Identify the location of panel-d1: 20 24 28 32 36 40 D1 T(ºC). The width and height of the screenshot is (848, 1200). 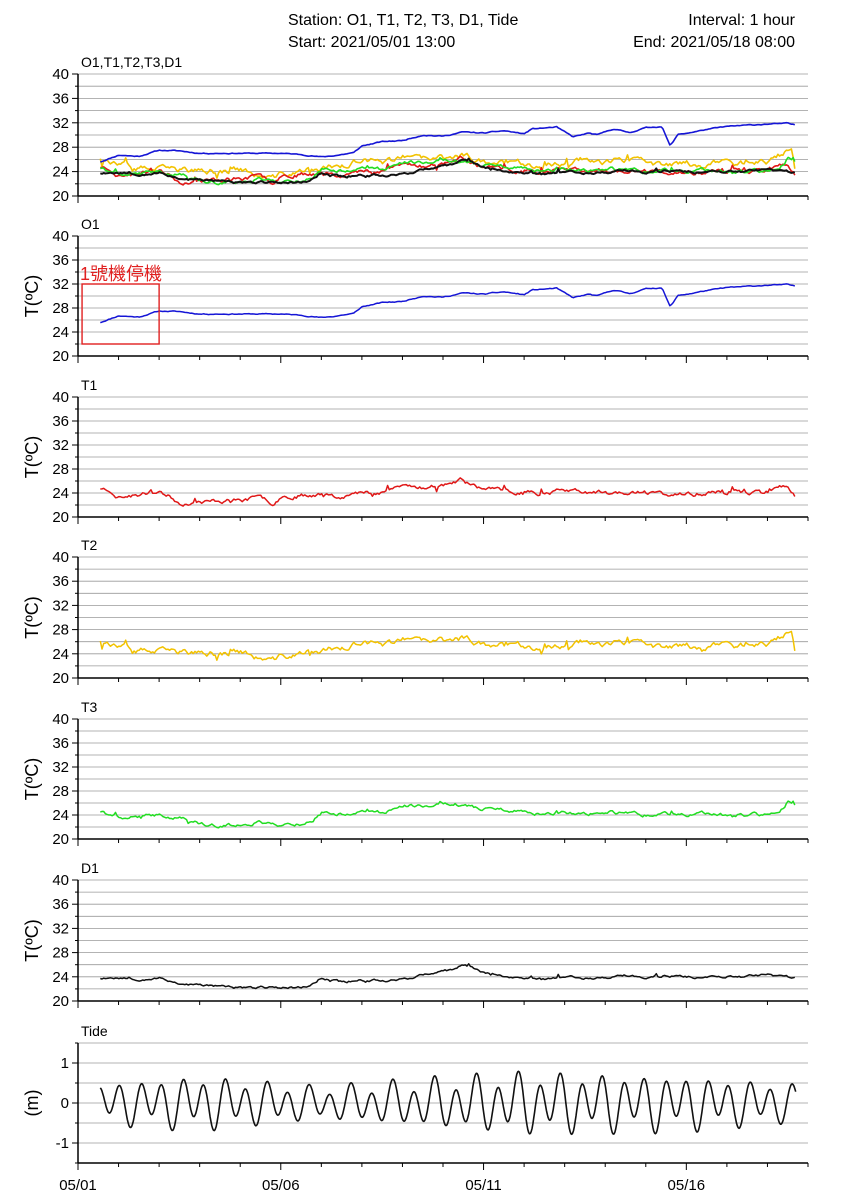
(415, 935).